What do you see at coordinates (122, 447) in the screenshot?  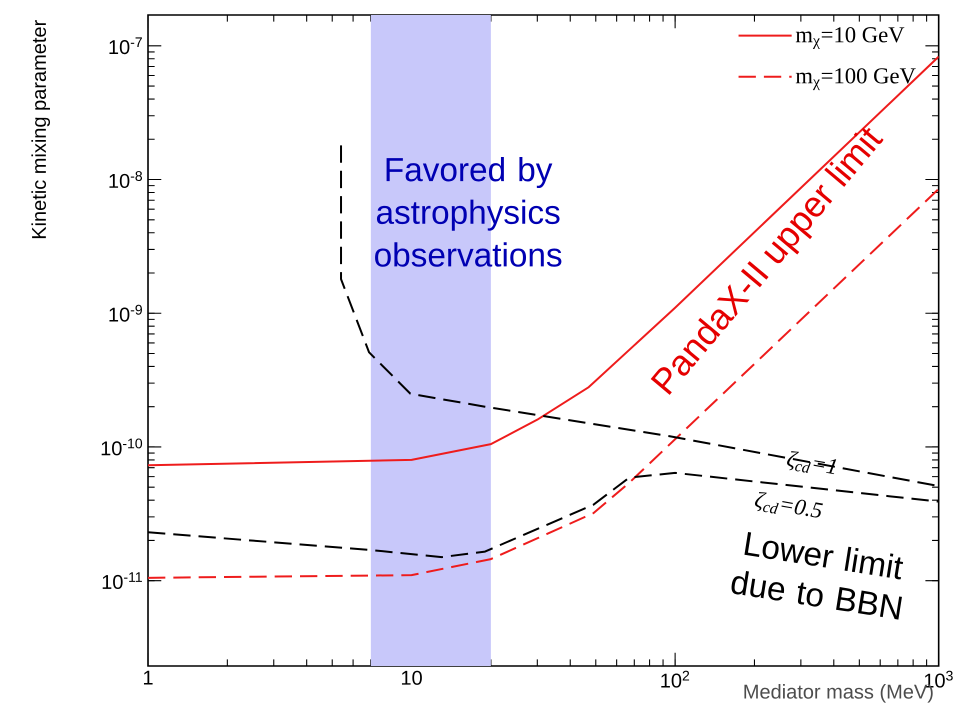 I see `y-tick-label: 10$^{-10}$` at bounding box center [122, 447].